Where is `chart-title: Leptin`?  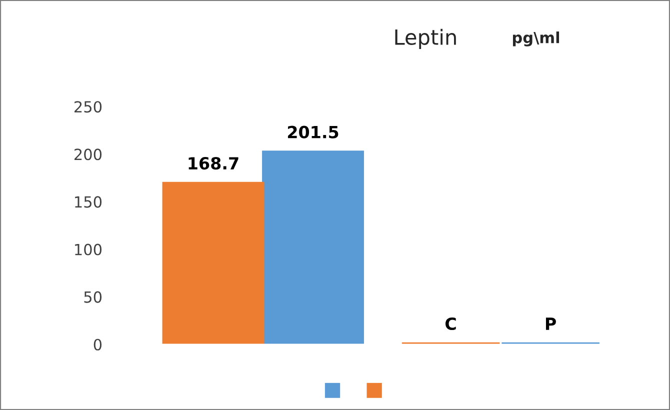
chart-title: Leptin is located at coordinates (425, 39).